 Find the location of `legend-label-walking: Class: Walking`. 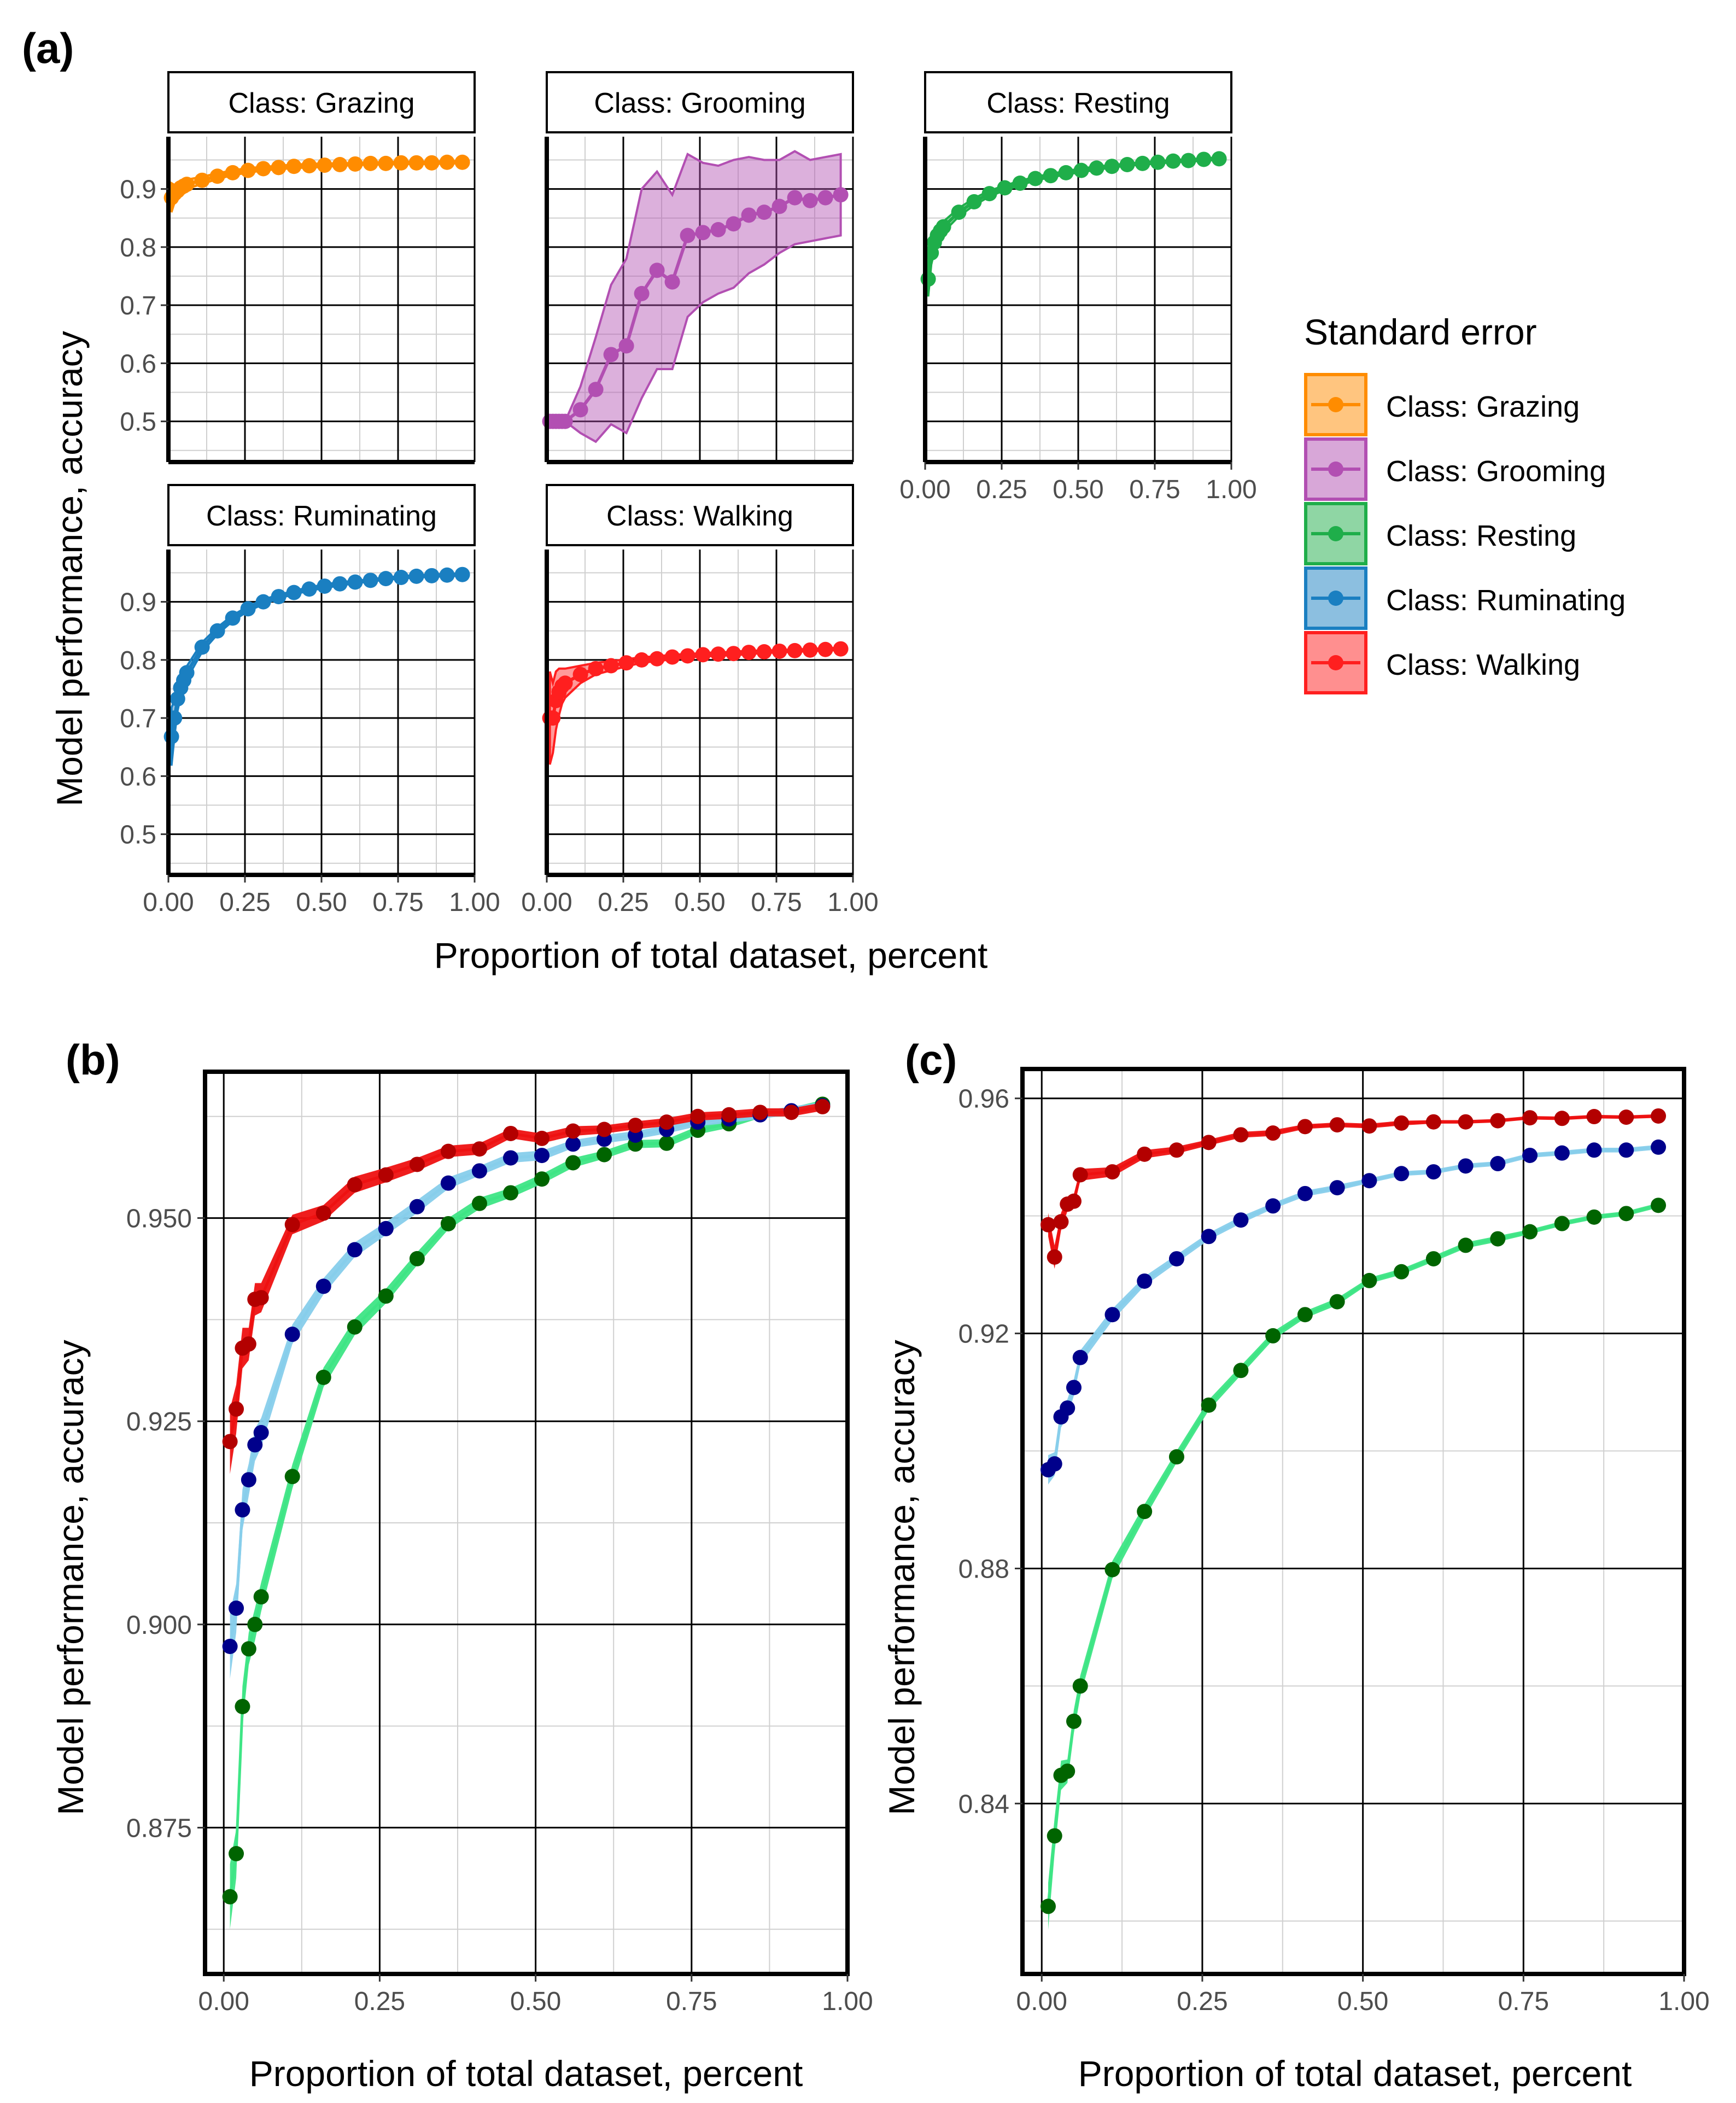

legend-label-walking: Class: Walking is located at coordinates (1483, 665).